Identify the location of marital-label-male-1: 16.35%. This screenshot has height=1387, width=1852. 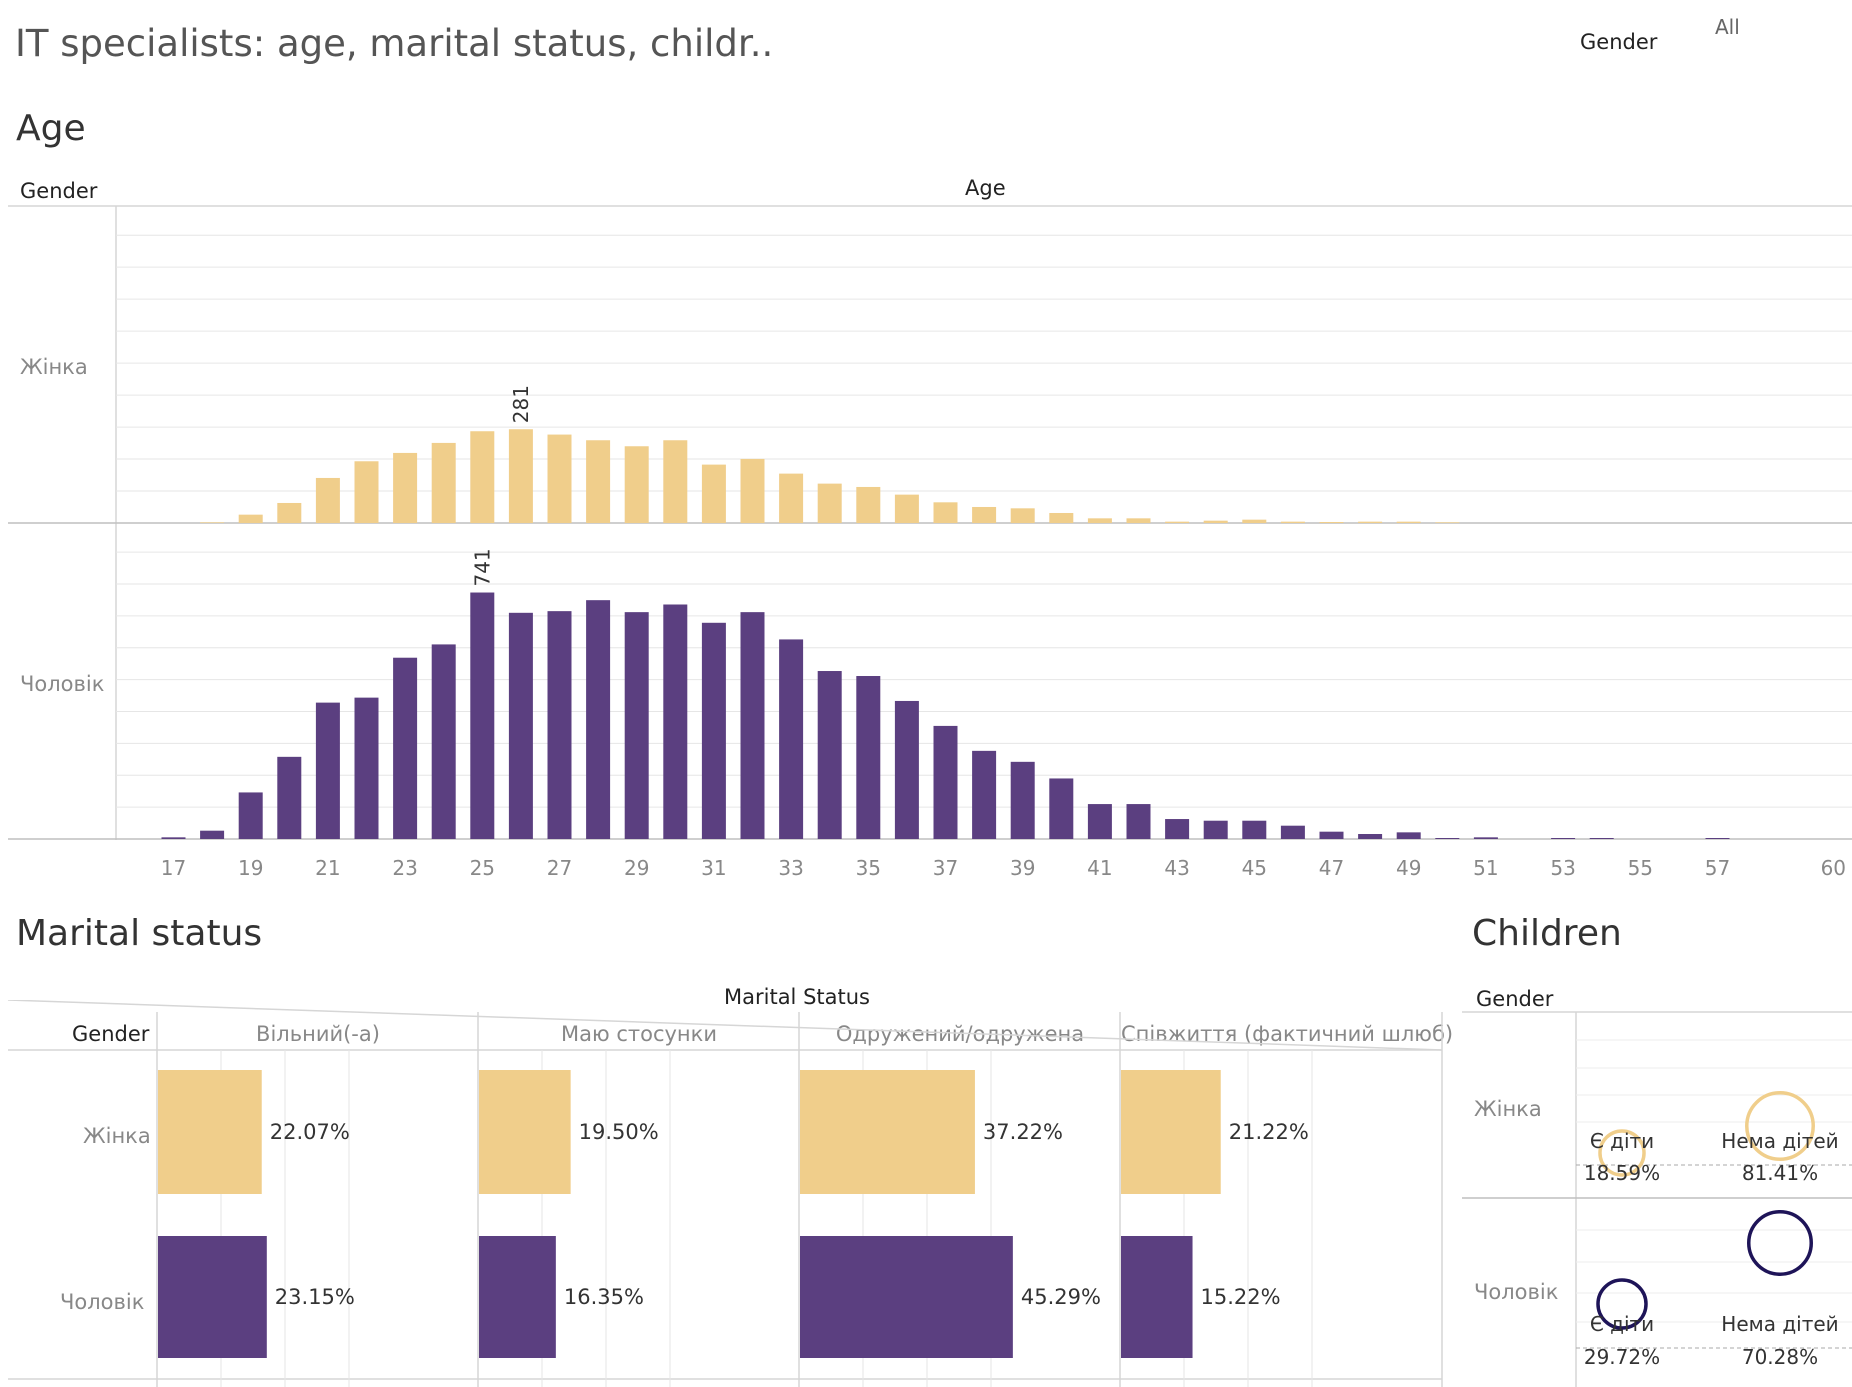
(604, 1297).